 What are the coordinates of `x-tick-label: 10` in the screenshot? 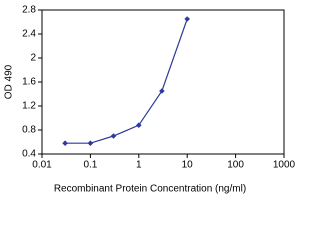 It's located at (188, 165).